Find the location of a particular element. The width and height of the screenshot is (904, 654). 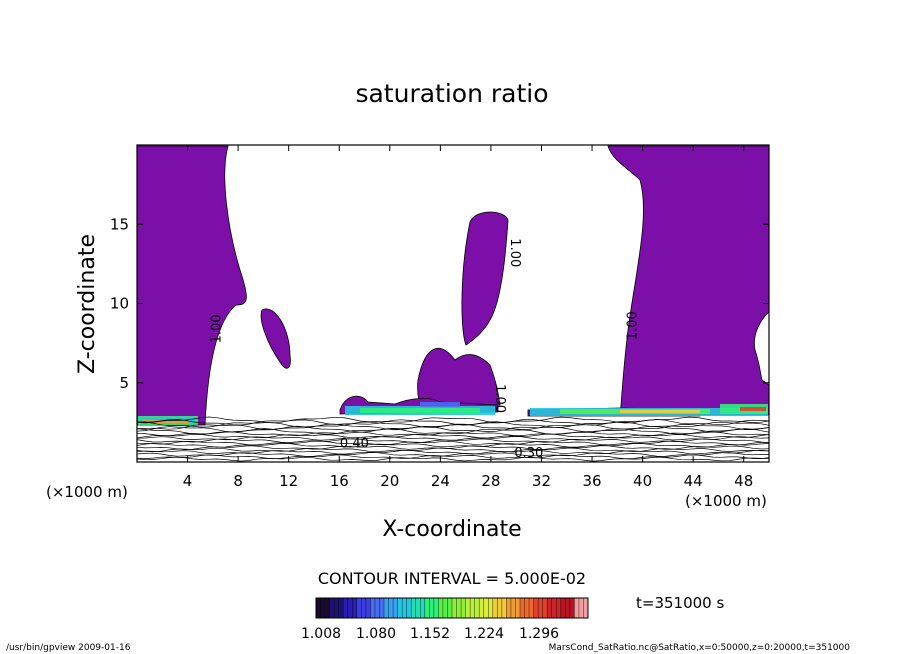

x-tick-label: 28 is located at coordinates (490, 481).